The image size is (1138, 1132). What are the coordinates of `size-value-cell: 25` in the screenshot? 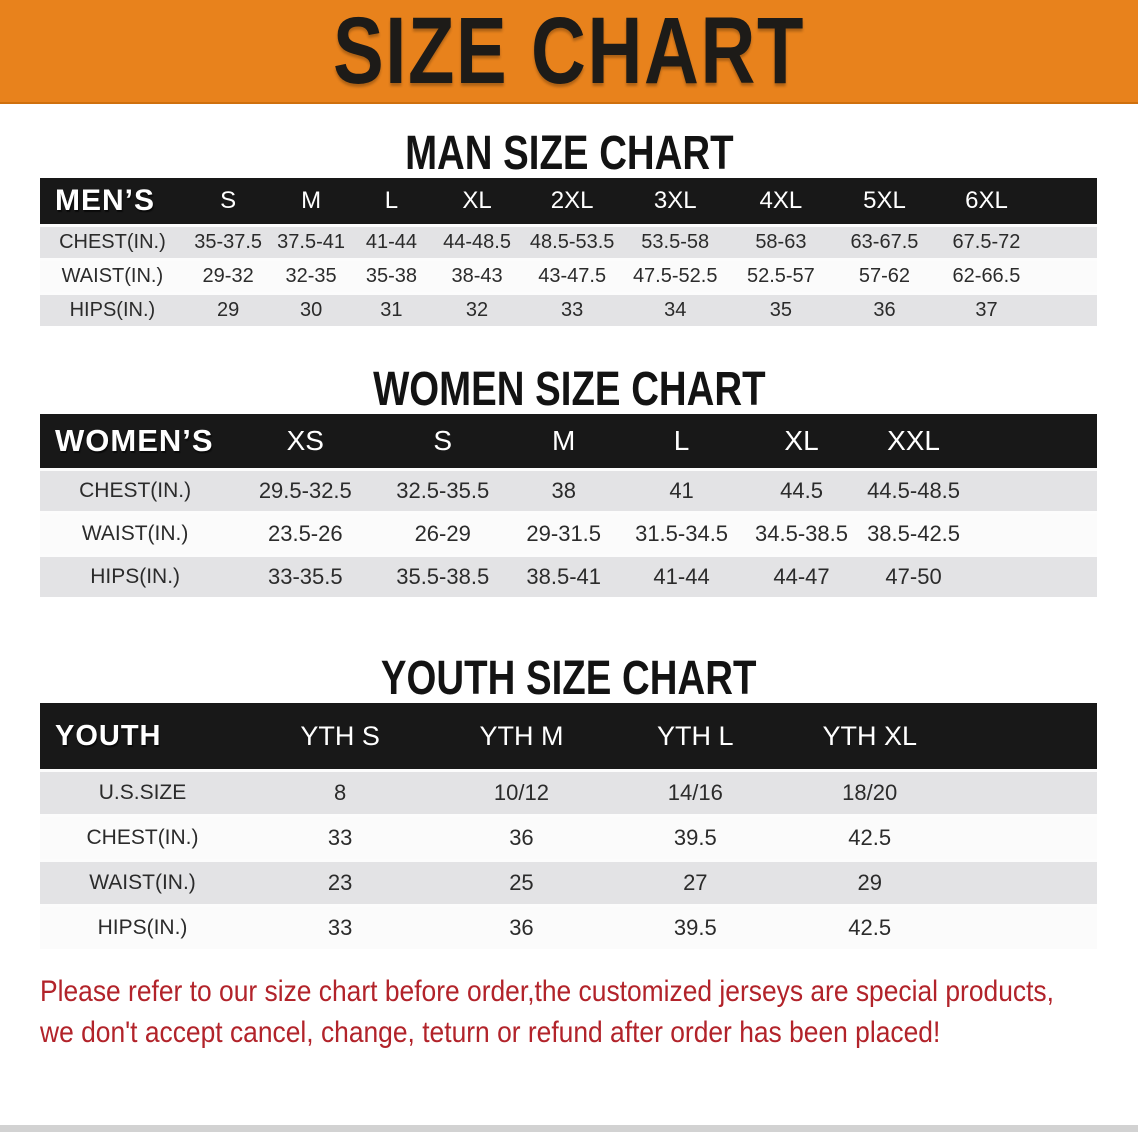 It's located at (521, 881).